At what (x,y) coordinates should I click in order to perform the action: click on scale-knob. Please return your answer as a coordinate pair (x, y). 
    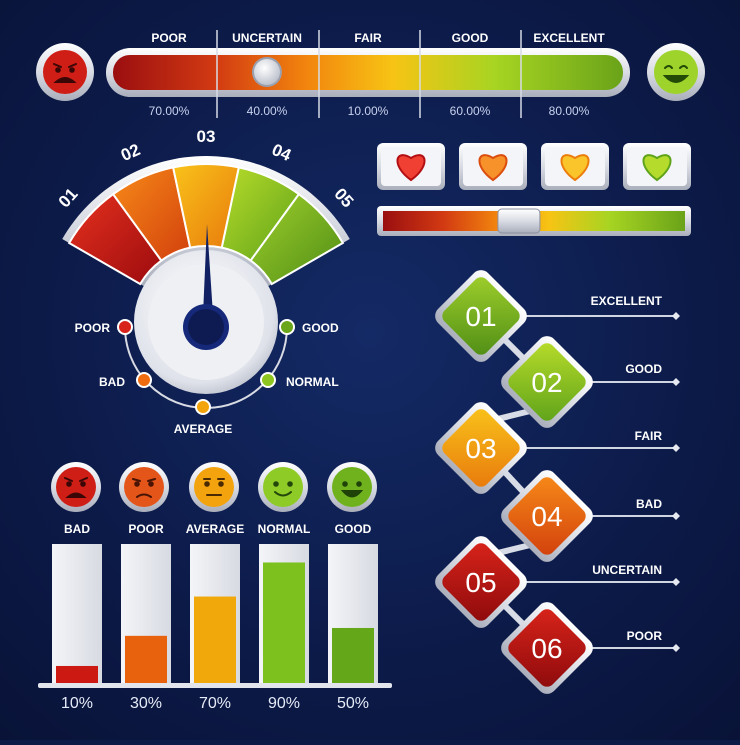
    Looking at the image, I should click on (267, 72).